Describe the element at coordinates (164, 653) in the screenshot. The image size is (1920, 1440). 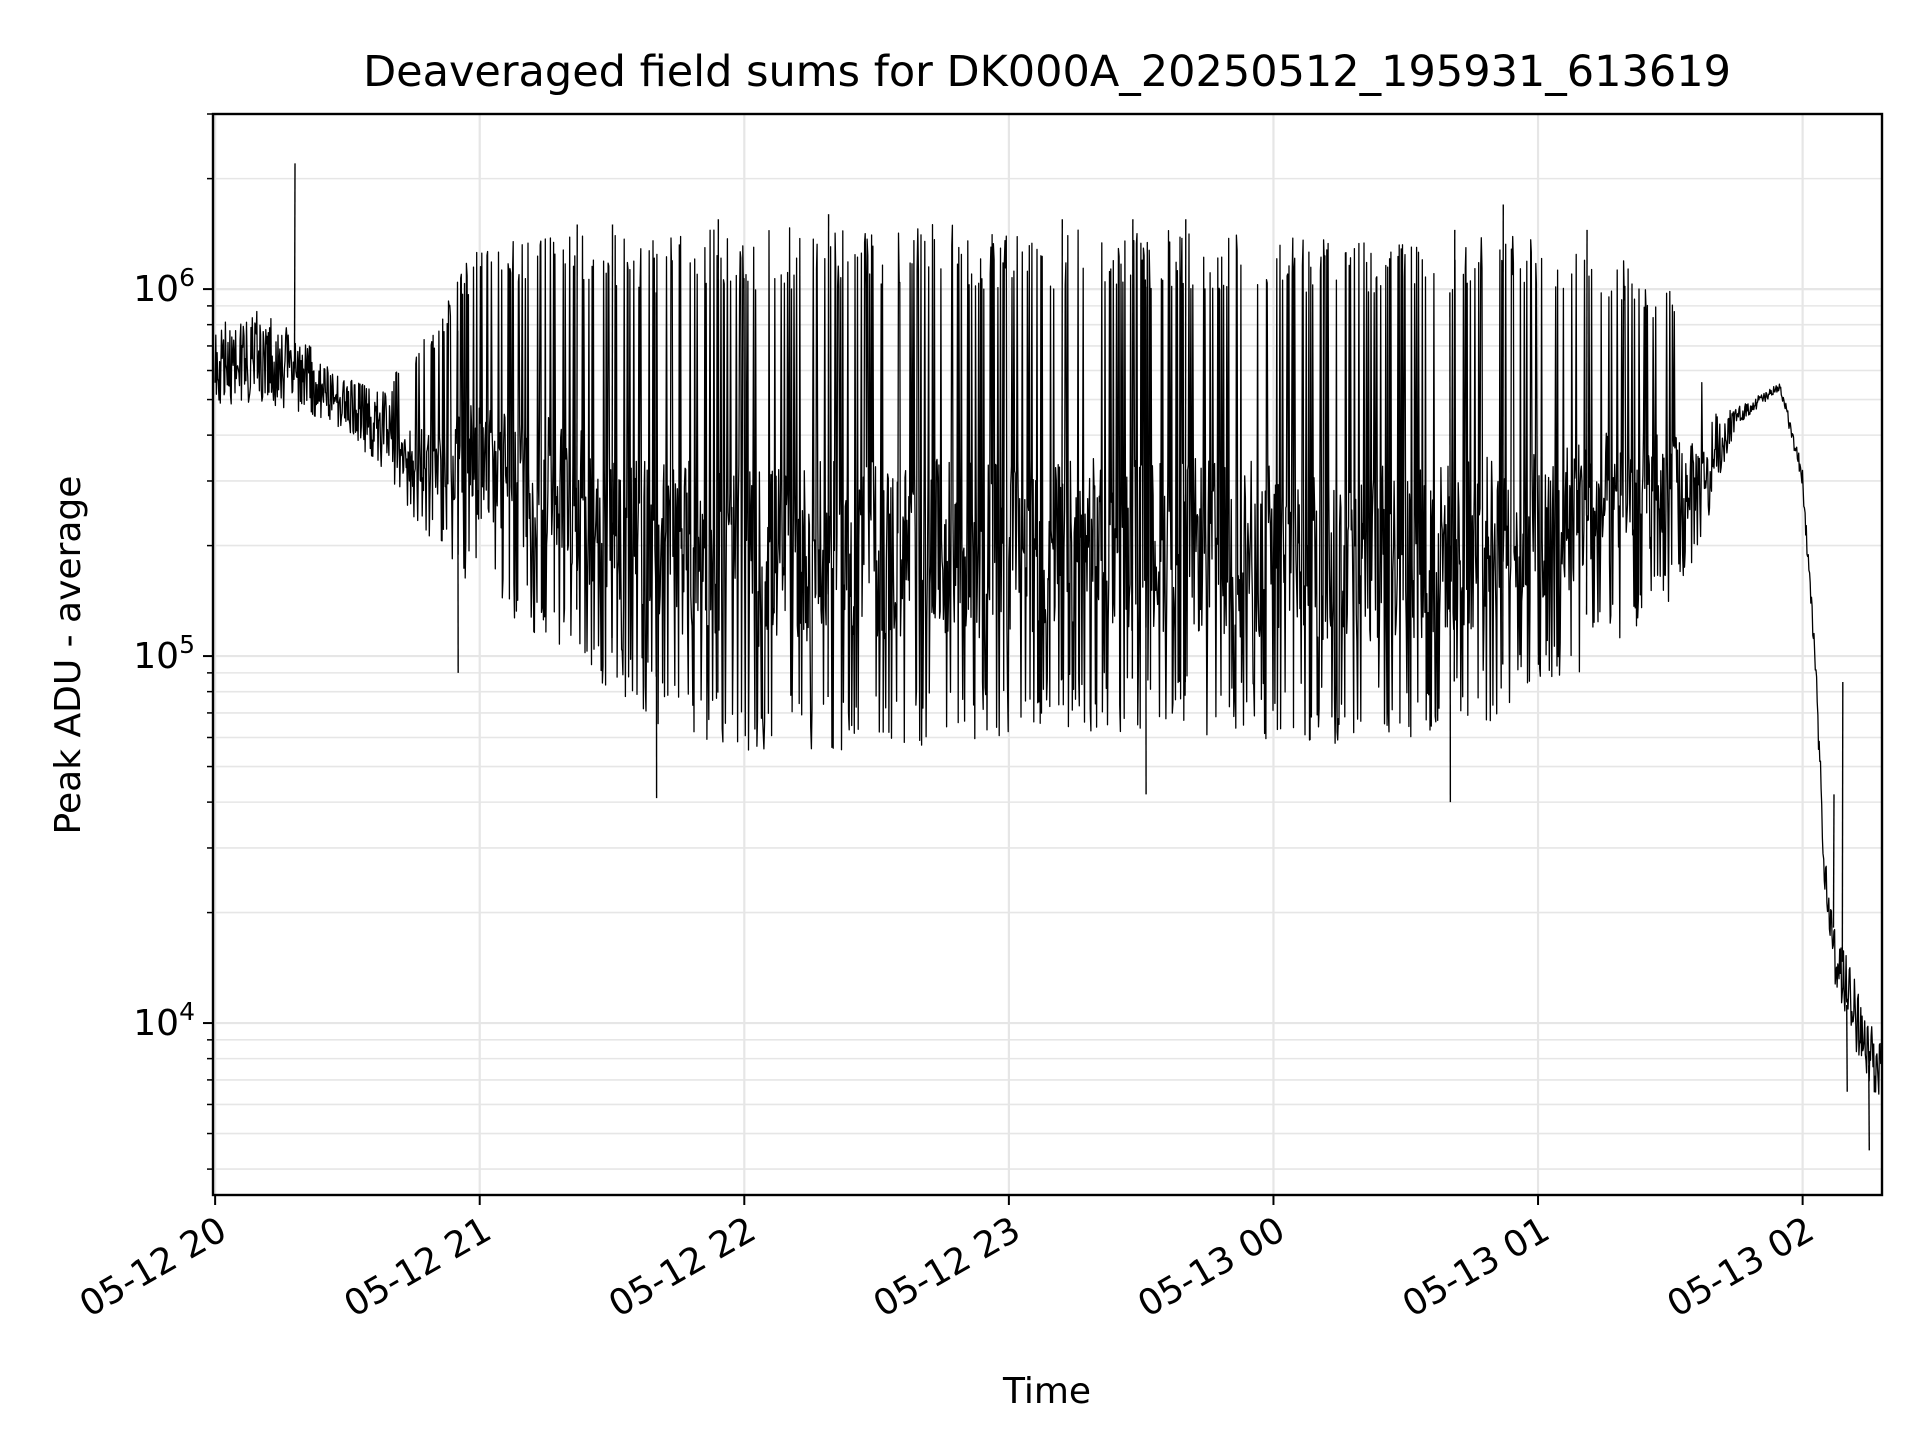
I see `y-tick-label: 10⁵` at that location.